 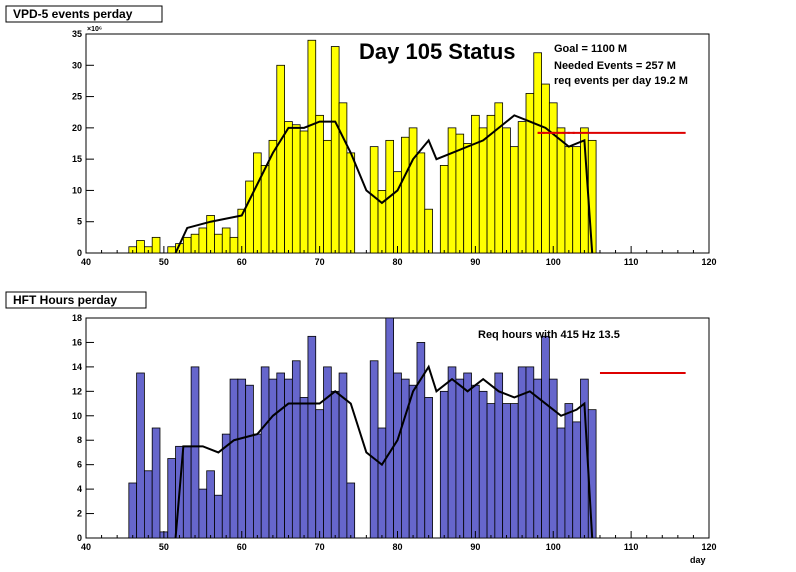 What do you see at coordinates (437, 51) in the screenshot?
I see `status-heading: Day 105 Status` at bounding box center [437, 51].